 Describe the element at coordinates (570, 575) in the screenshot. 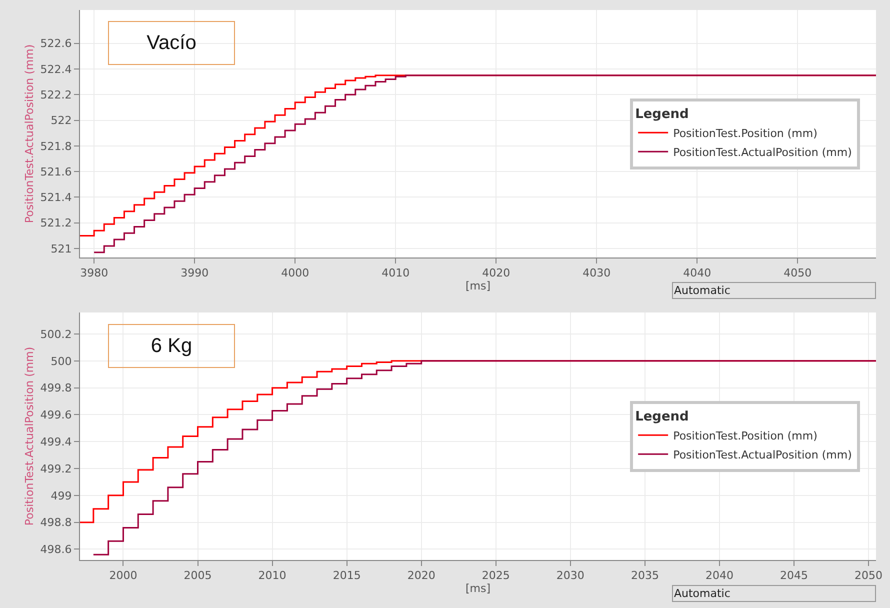

I see `x-tick-label: 2030` at that location.